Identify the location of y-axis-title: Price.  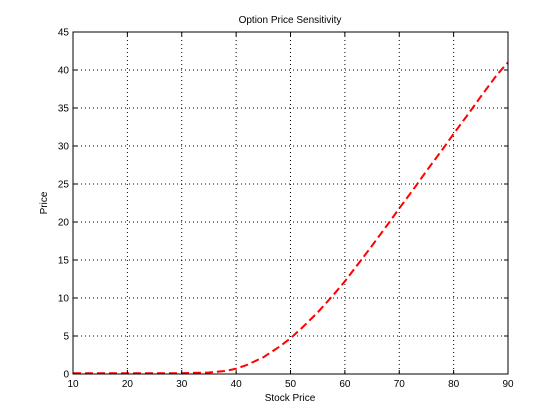
(44, 202).